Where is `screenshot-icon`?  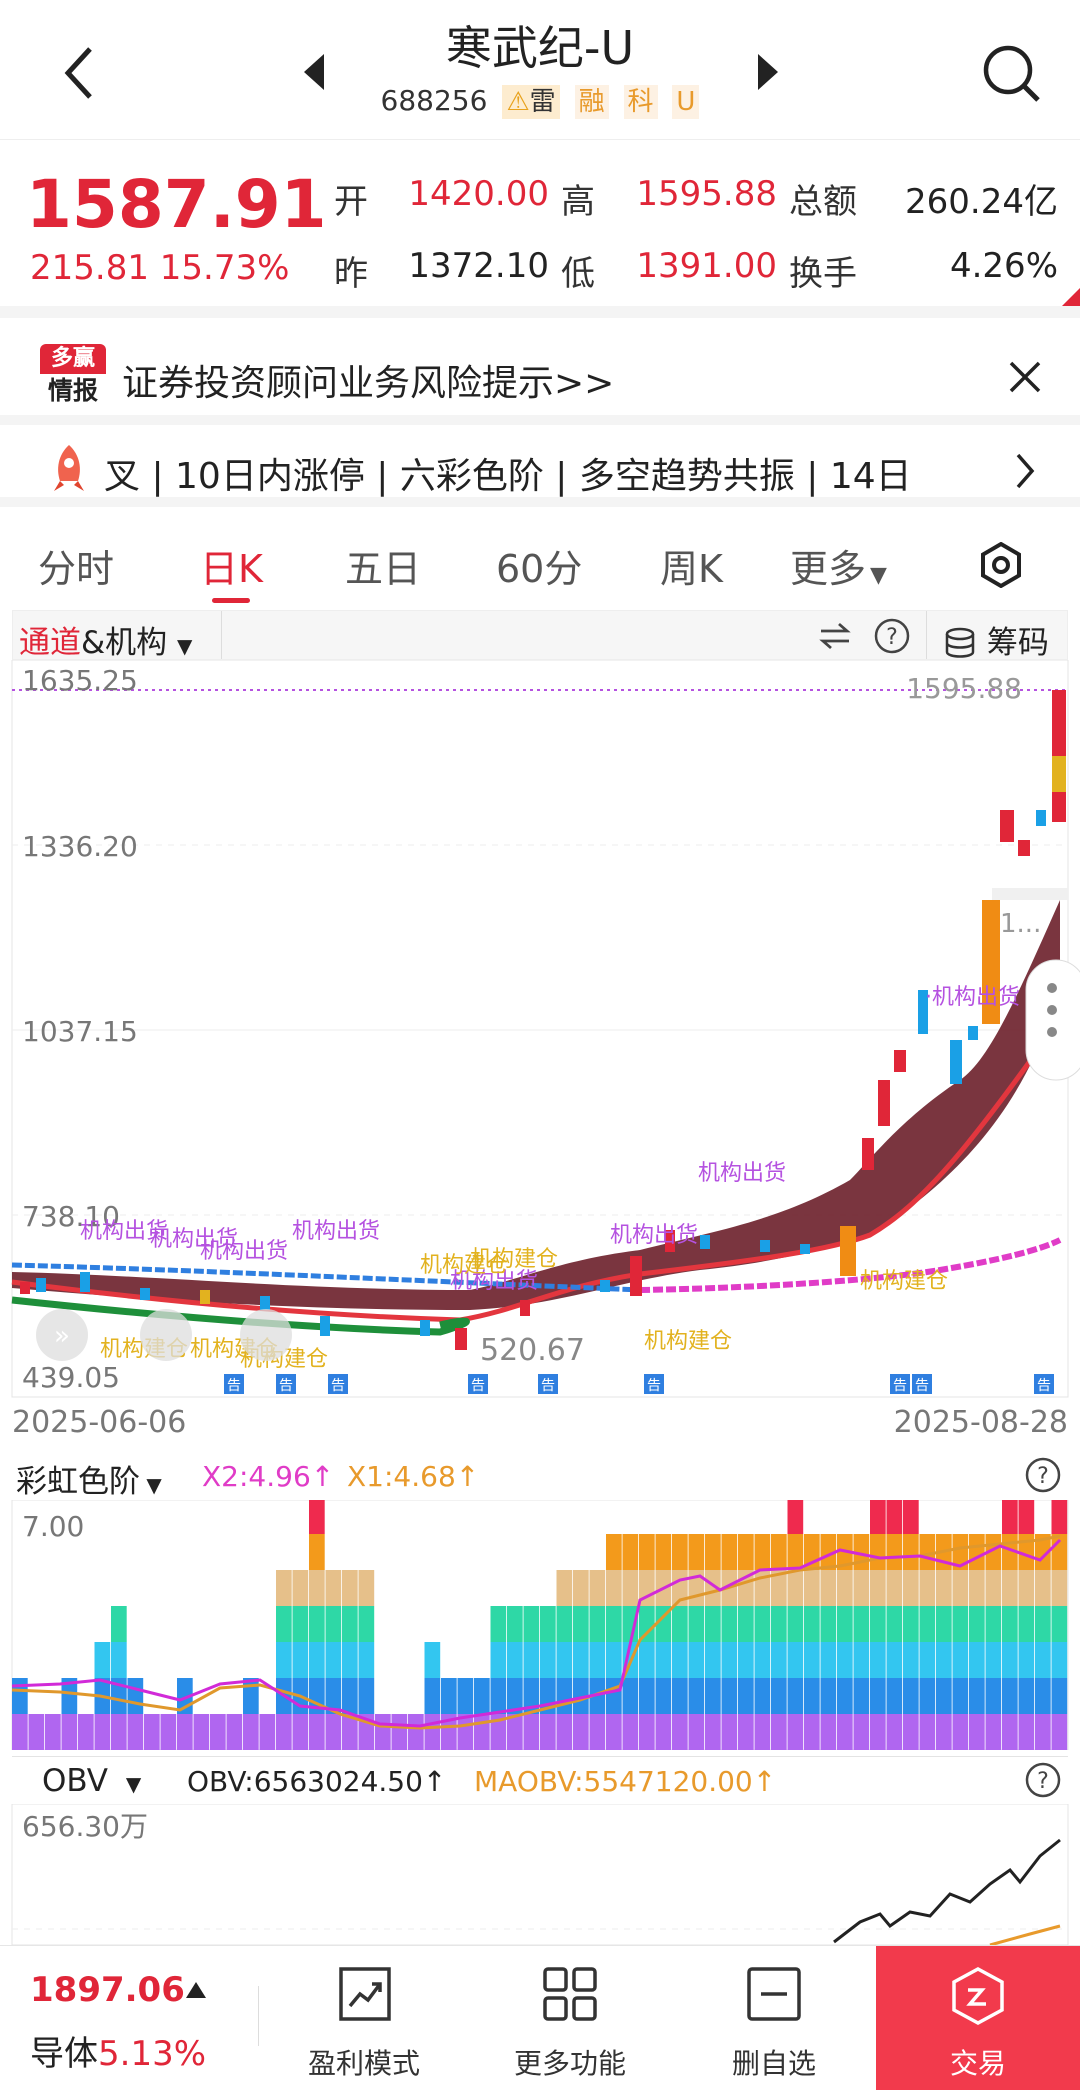
screenshot-icon is located at coordinates (266, 1335).